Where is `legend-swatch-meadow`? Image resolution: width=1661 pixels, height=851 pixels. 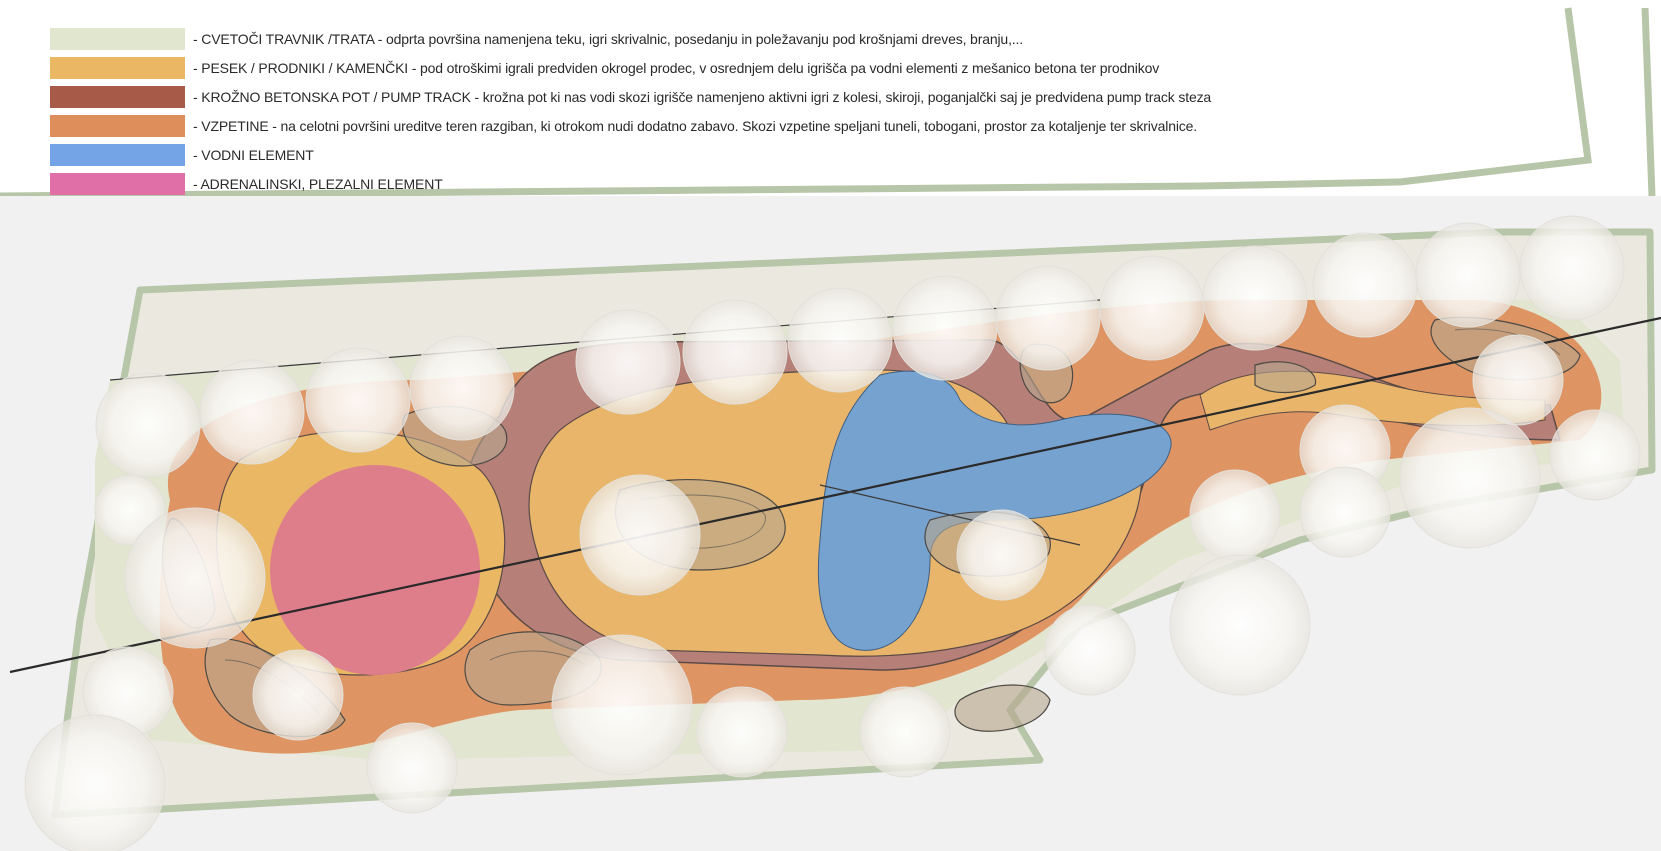 legend-swatch-meadow is located at coordinates (117, 39).